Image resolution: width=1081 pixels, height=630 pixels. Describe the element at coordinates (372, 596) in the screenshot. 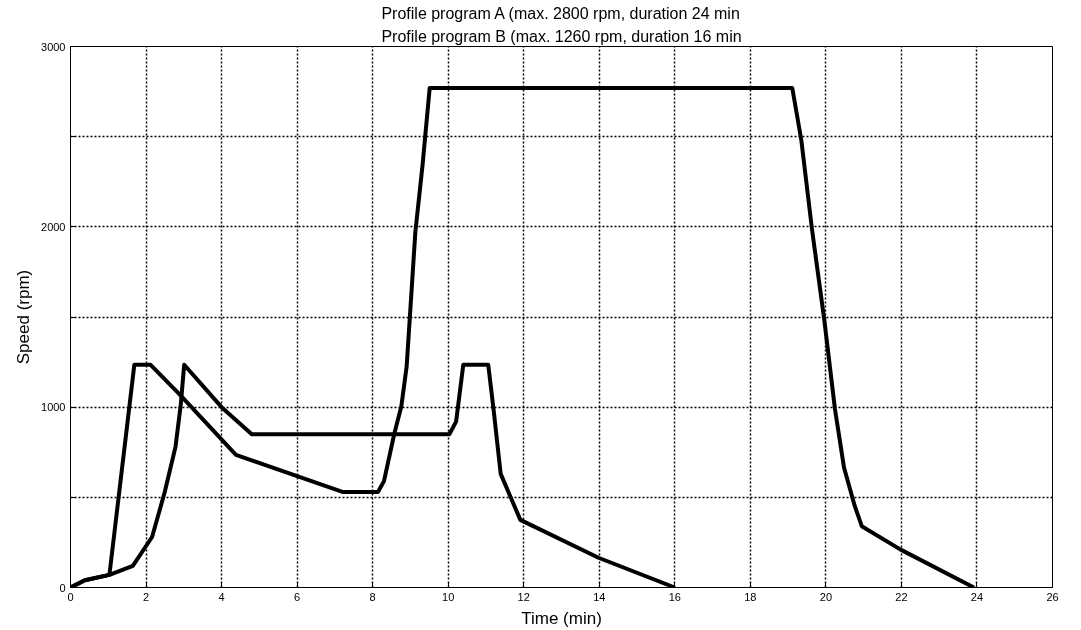

I see `x-tick-label: 8` at that location.